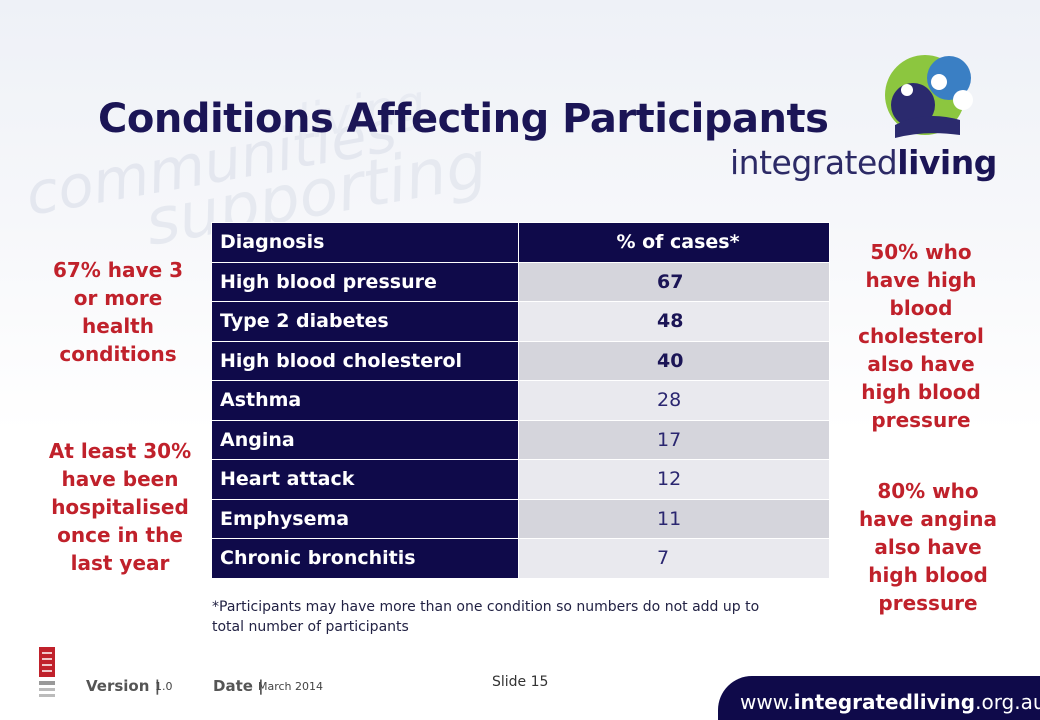 The image size is (1040, 720). What do you see at coordinates (238, 686) in the screenshot?
I see `date-label: Date |` at bounding box center [238, 686].